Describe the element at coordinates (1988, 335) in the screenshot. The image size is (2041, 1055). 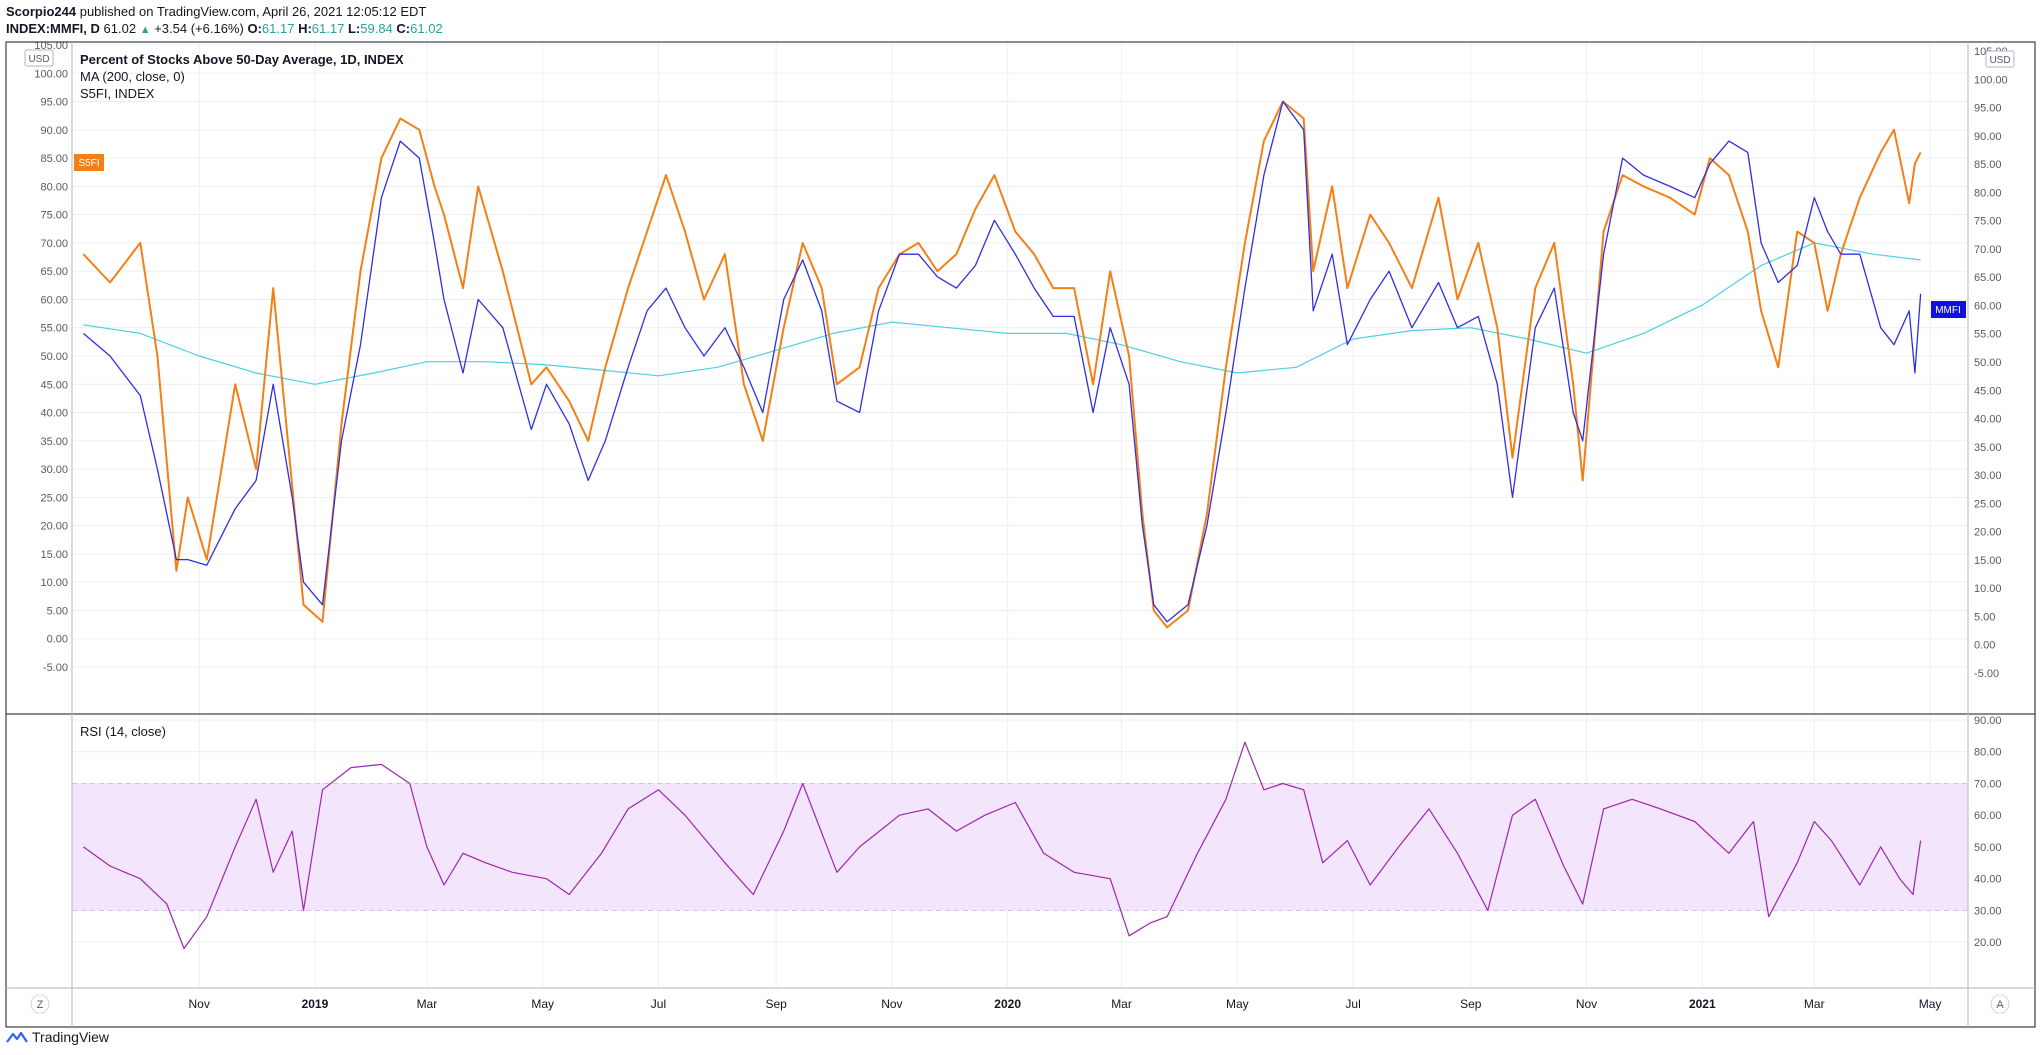
I see `right-axis-tick-label: 55.00` at that location.